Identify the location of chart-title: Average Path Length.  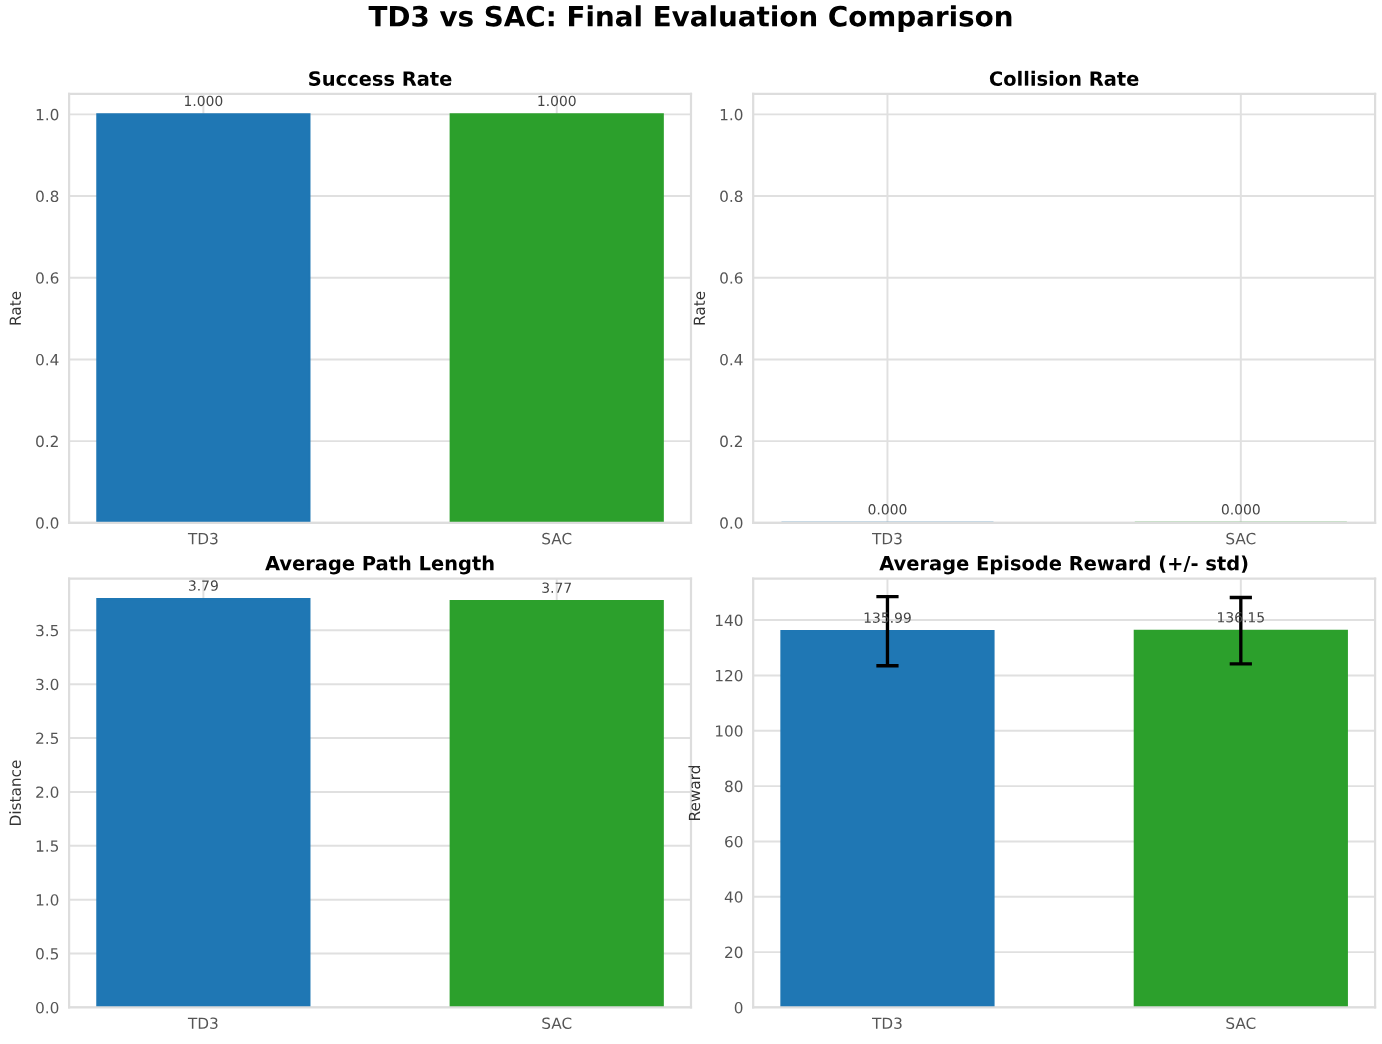
(379, 565).